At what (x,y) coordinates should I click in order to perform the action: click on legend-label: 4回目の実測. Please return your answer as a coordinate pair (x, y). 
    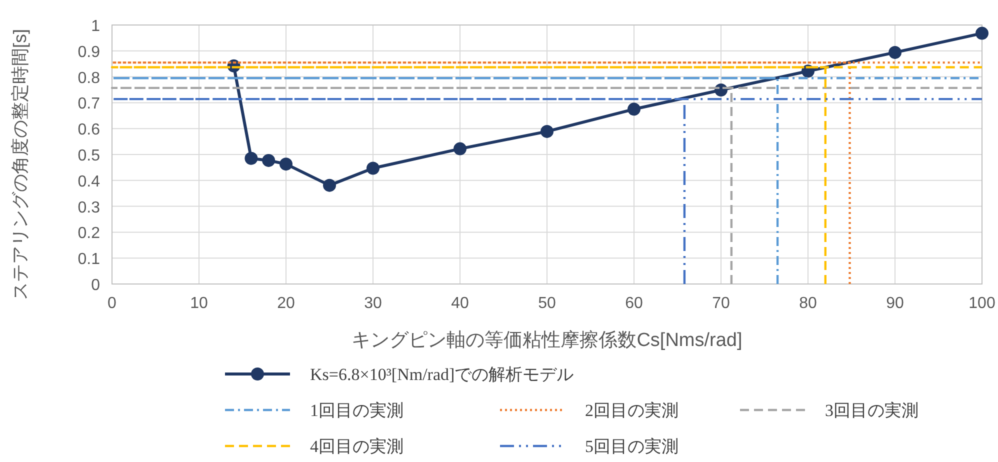
    Looking at the image, I should click on (357, 446).